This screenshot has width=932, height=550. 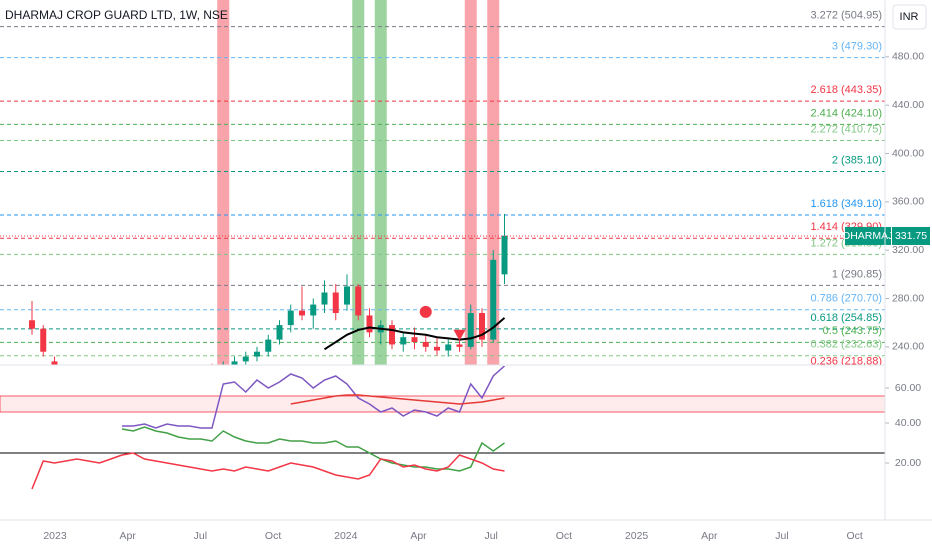 What do you see at coordinates (846, 90) in the screenshot?
I see `fib-label: 2.618 (443.35)` at bounding box center [846, 90].